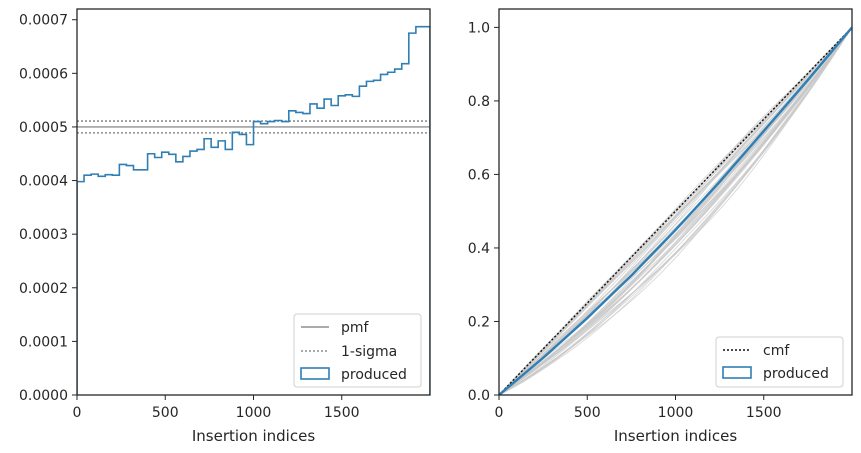  What do you see at coordinates (43, 128) in the screenshot?
I see `y-tick-label: 0.0005` at bounding box center [43, 128].